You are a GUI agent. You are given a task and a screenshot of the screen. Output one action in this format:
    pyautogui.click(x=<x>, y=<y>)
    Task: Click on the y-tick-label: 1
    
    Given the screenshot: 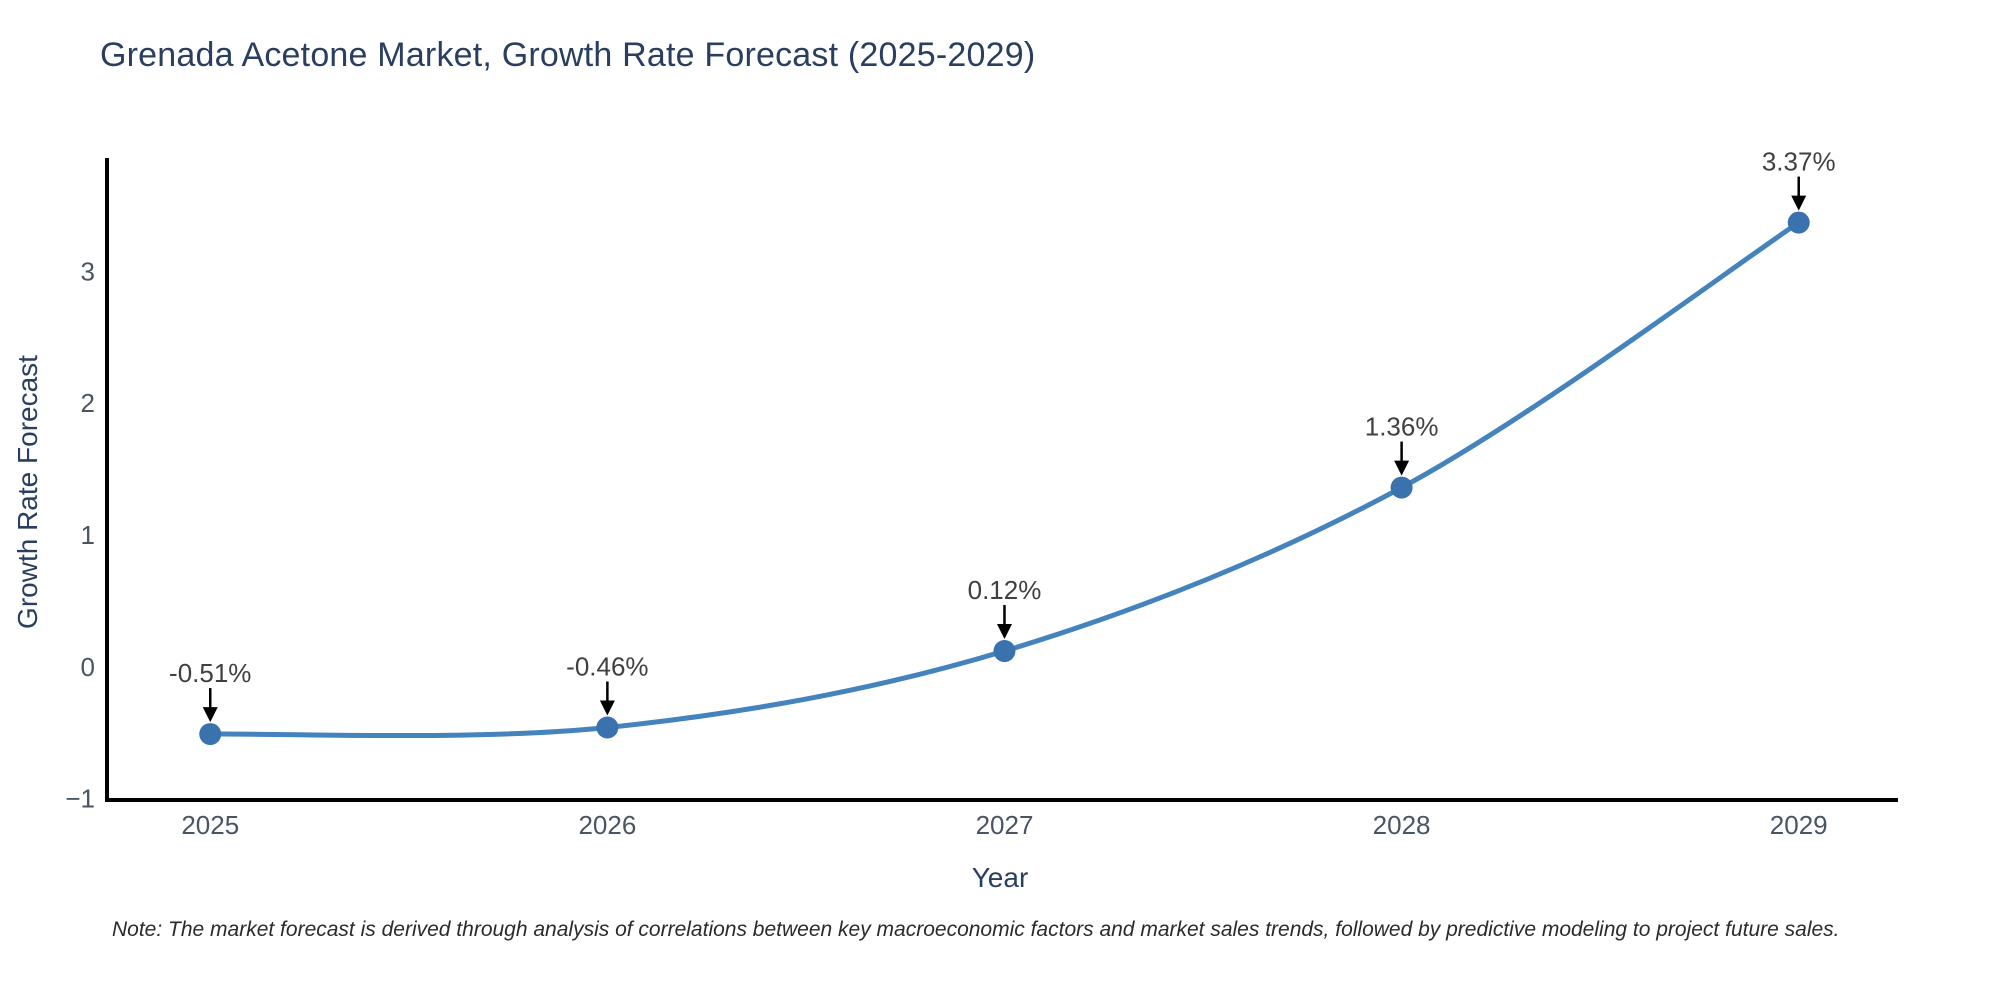 What is the action you would take?
    pyautogui.click(x=88, y=535)
    